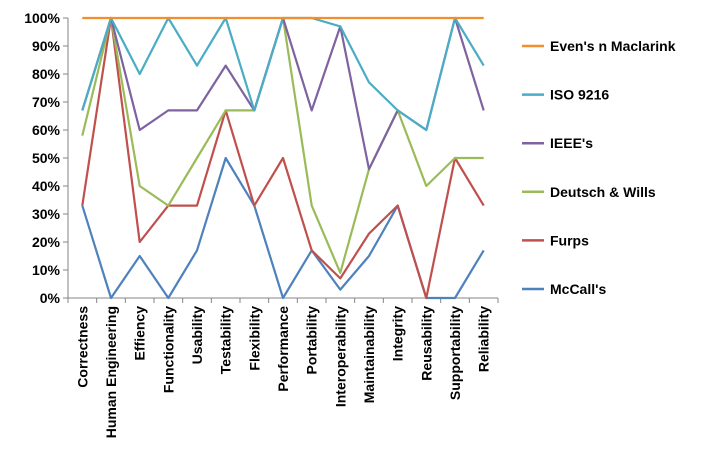  Describe the element at coordinates (398, 333) in the screenshot. I see `x-category-label: Integrity` at that location.